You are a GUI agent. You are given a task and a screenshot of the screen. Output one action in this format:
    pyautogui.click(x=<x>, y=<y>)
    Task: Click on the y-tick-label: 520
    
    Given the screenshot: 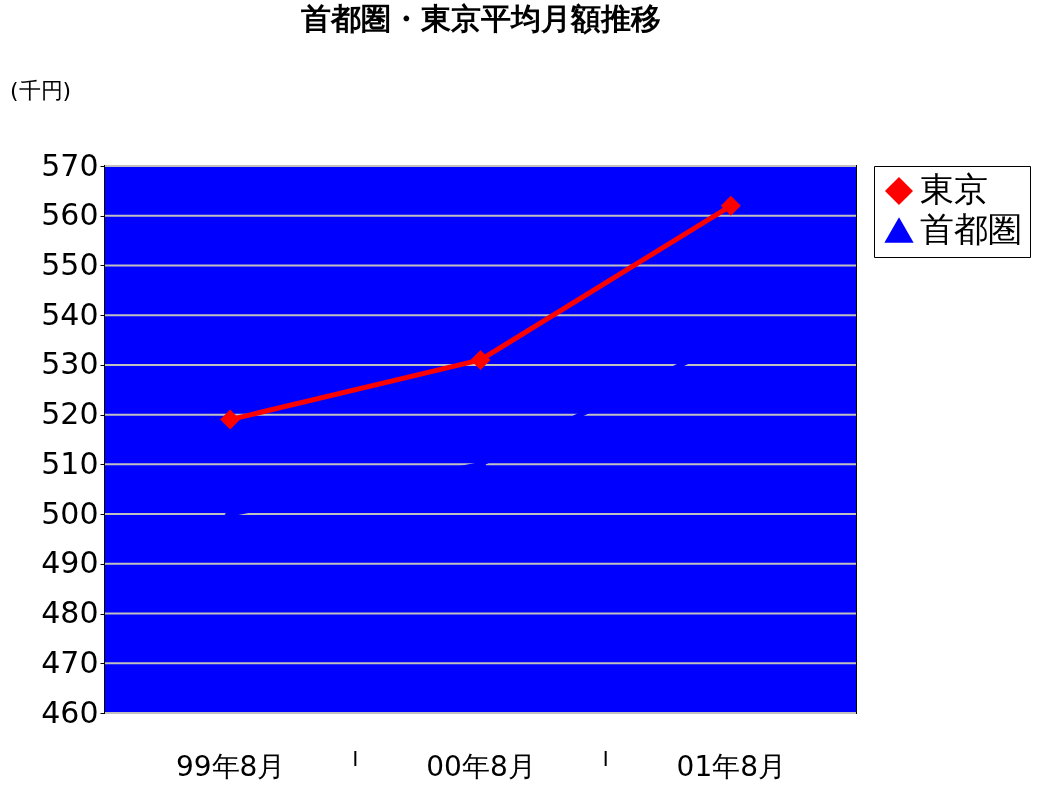 What is the action you would take?
    pyautogui.click(x=70, y=414)
    